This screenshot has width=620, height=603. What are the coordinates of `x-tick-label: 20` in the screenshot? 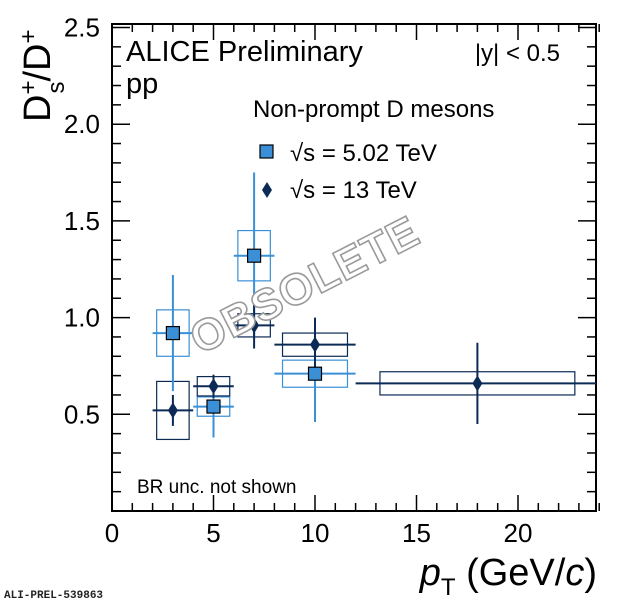 It's located at (518, 533).